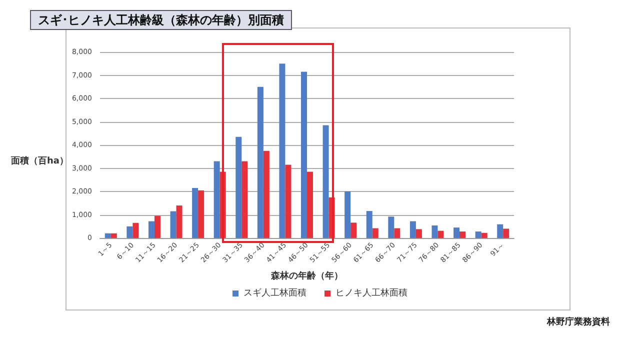 The width and height of the screenshot is (640, 341). What do you see at coordinates (39, 161) in the screenshot?
I see `y-axis-title: 面積（百ha）` at bounding box center [39, 161].